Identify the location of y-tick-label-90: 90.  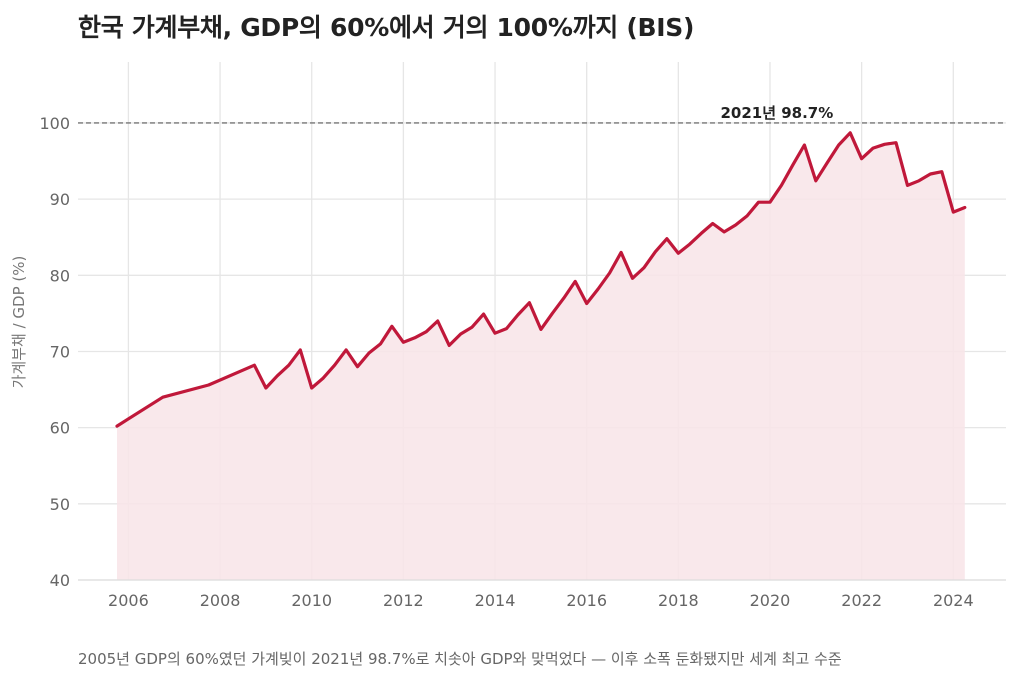
(60, 199).